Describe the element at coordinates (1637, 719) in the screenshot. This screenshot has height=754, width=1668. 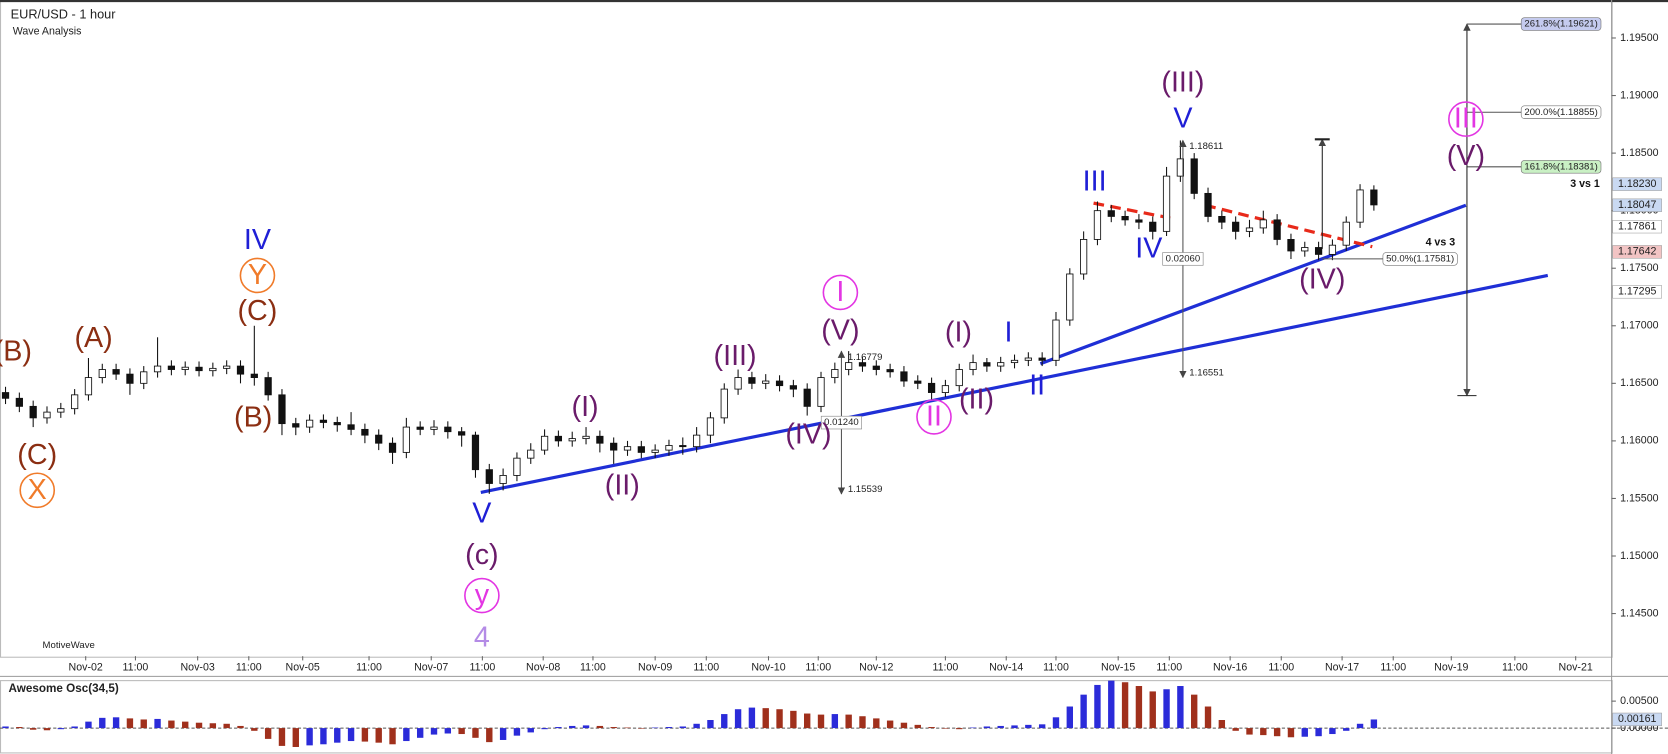
I see `last-value-box` at that location.